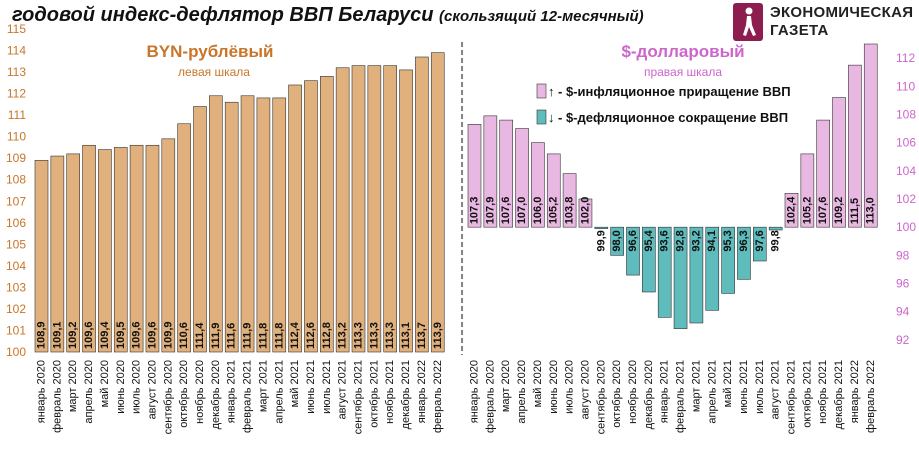 The height and width of the screenshot is (455, 919). I want to click on usd-x-tick-label: ноябрь 2021, so click(823, 392).